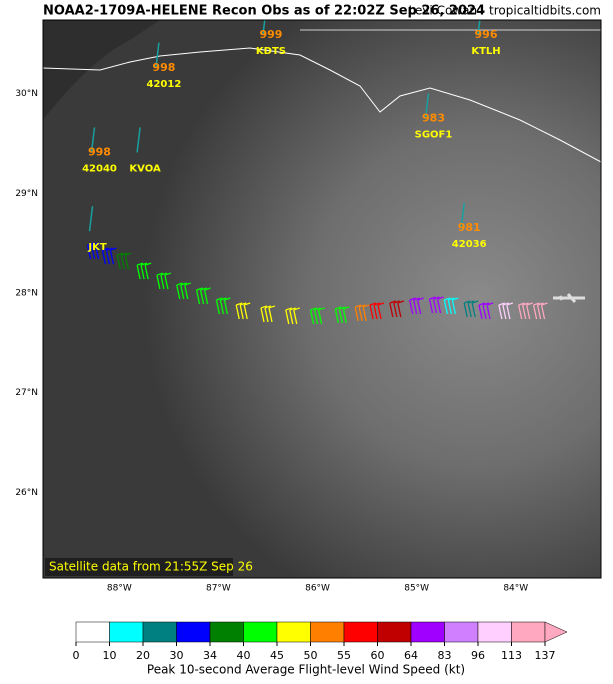  I want to click on station-name: KTLH, so click(485, 51).